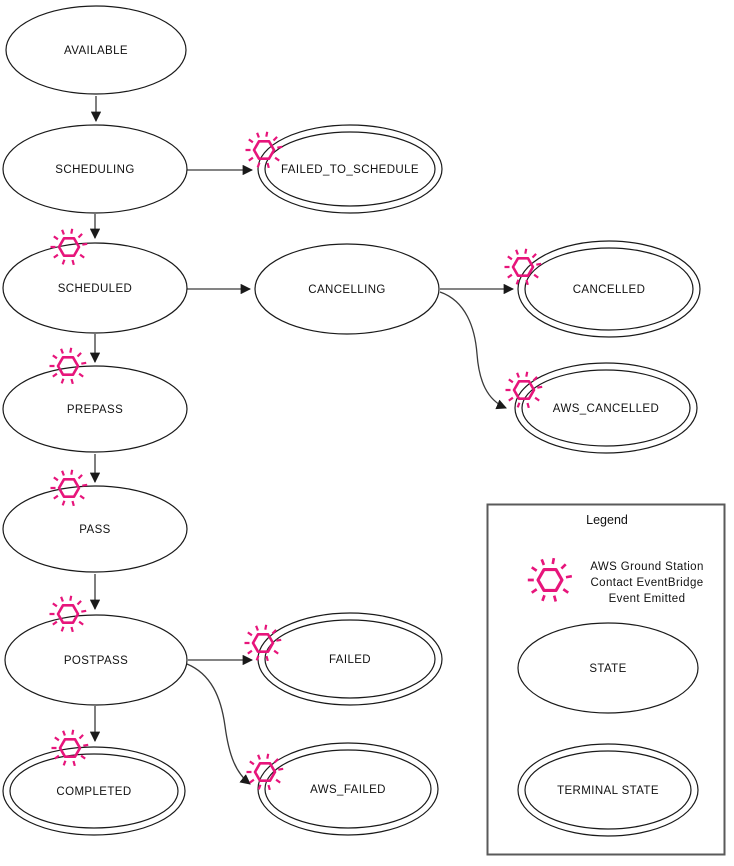 The width and height of the screenshot is (734, 866). I want to click on cancelling-ellipse, so click(347, 289).